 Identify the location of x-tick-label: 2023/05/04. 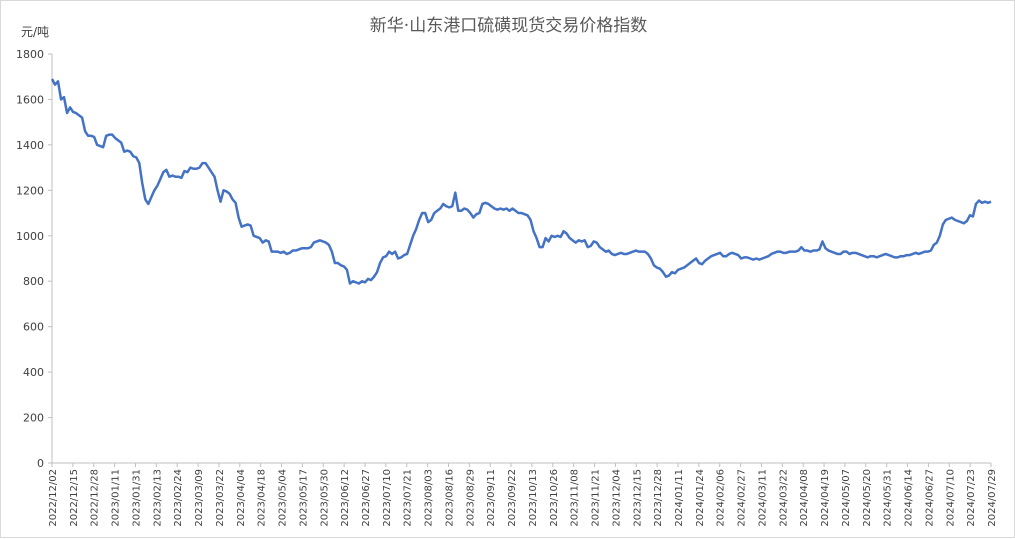
(283, 498).